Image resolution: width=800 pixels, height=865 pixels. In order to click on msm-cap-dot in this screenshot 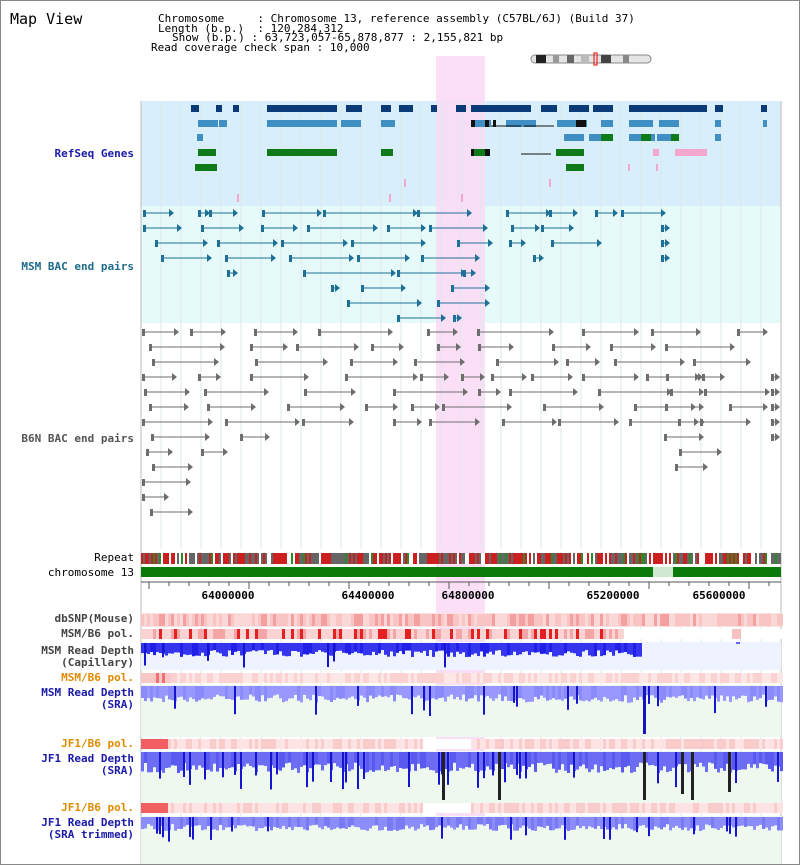, I will do `click(738, 643)`.